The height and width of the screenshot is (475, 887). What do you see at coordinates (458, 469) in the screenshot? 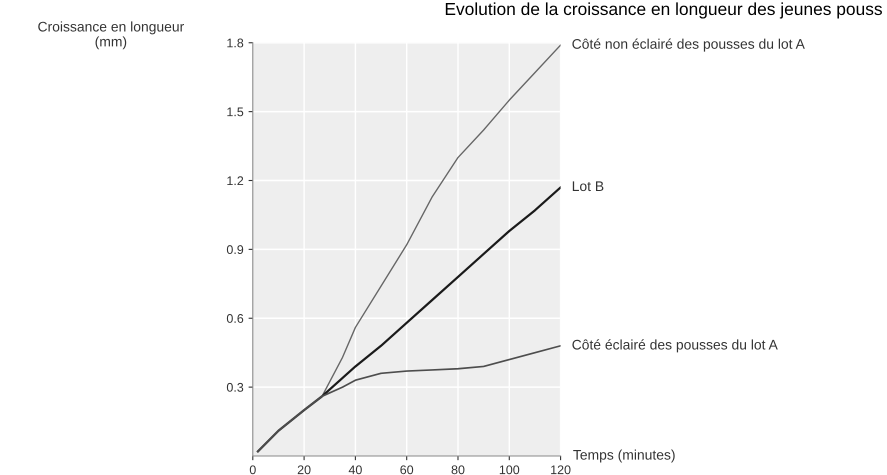
I see `x-tick-label: 80` at bounding box center [458, 469].